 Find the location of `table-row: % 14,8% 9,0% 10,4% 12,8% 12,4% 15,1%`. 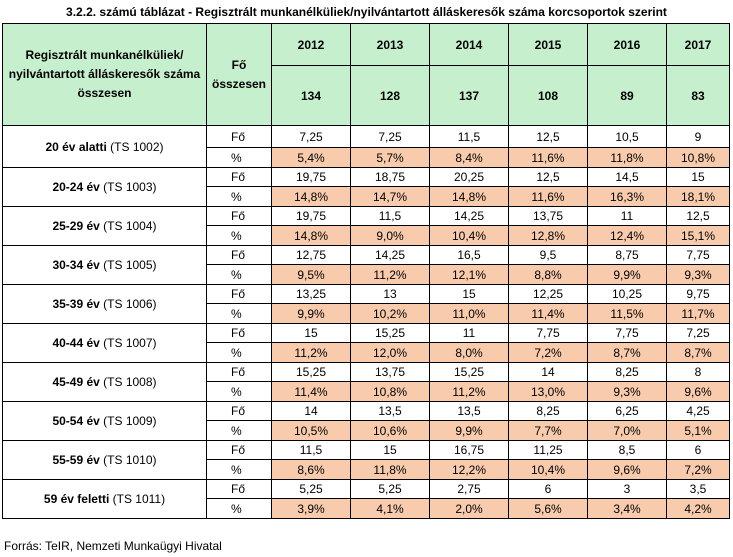

table-row: % 14,8% 9,0% 10,4% 12,8% 12,4% 15,1% is located at coordinates (366, 235).